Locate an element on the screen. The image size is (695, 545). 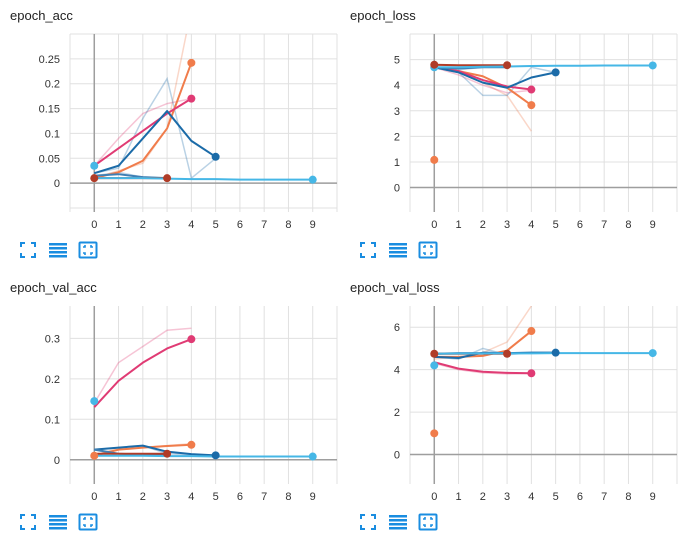
y-tick-label: 6 is located at coordinates (397, 328).